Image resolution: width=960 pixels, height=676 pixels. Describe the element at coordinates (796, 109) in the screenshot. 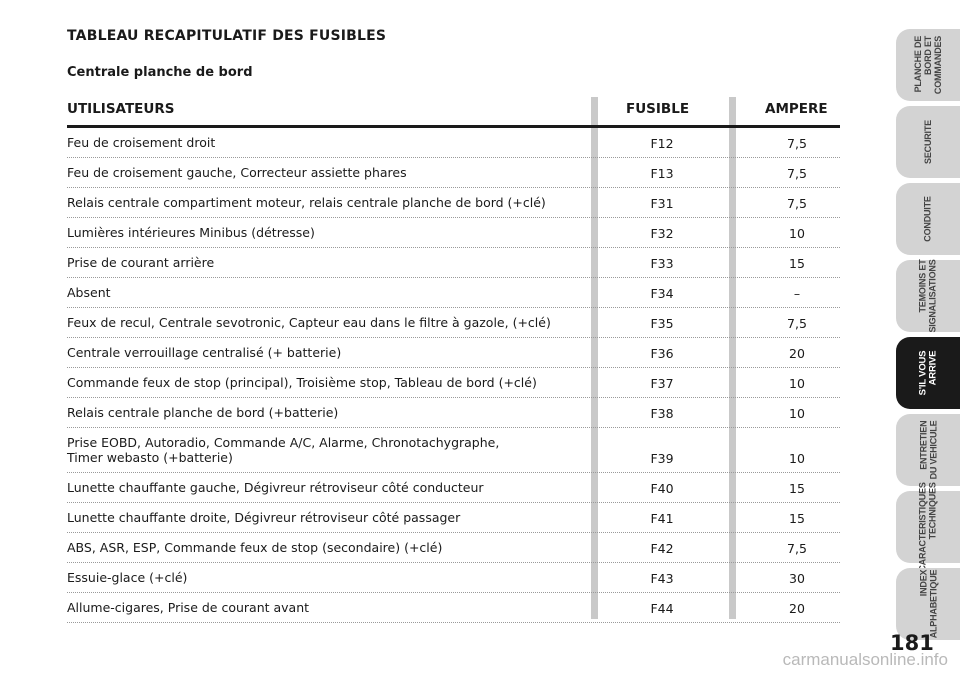

I see `header-ampere: AMPERE` at that location.